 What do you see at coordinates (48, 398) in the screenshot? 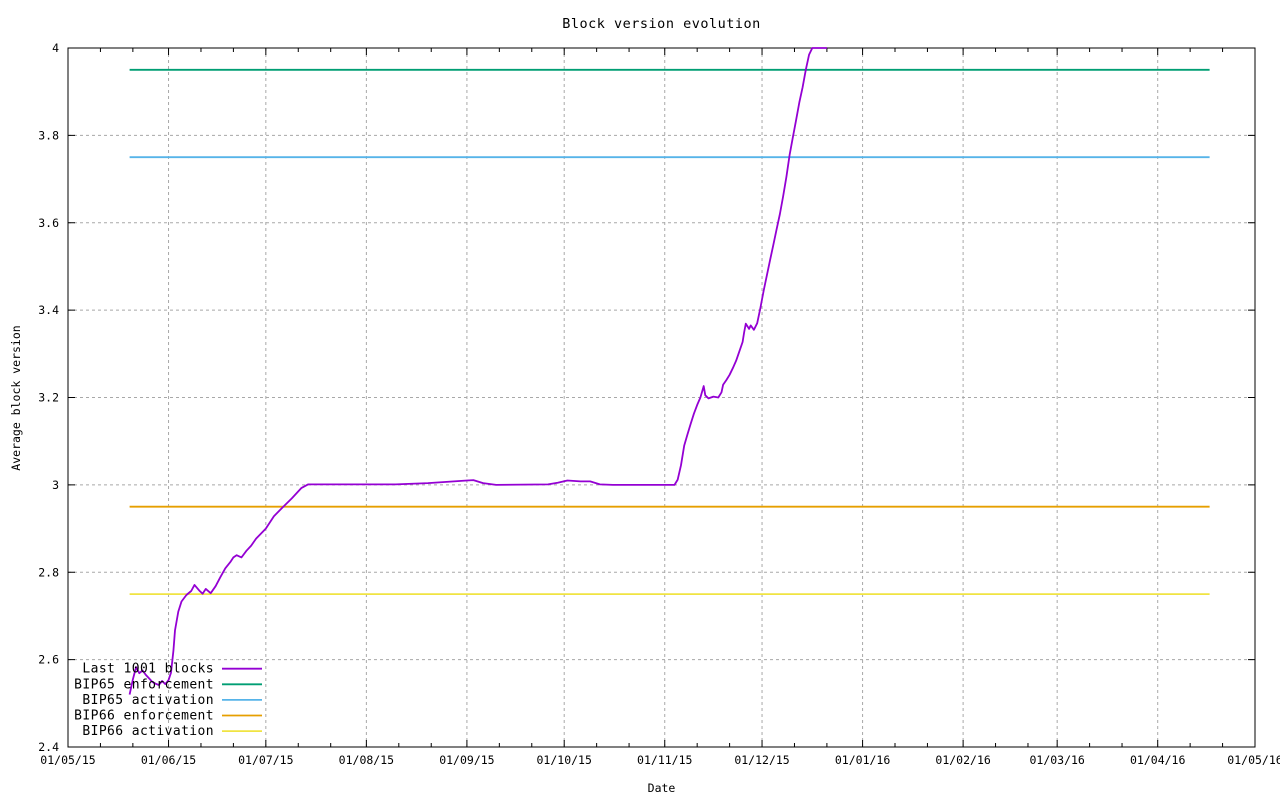
I see `y-tick-label: 3.2` at bounding box center [48, 398].